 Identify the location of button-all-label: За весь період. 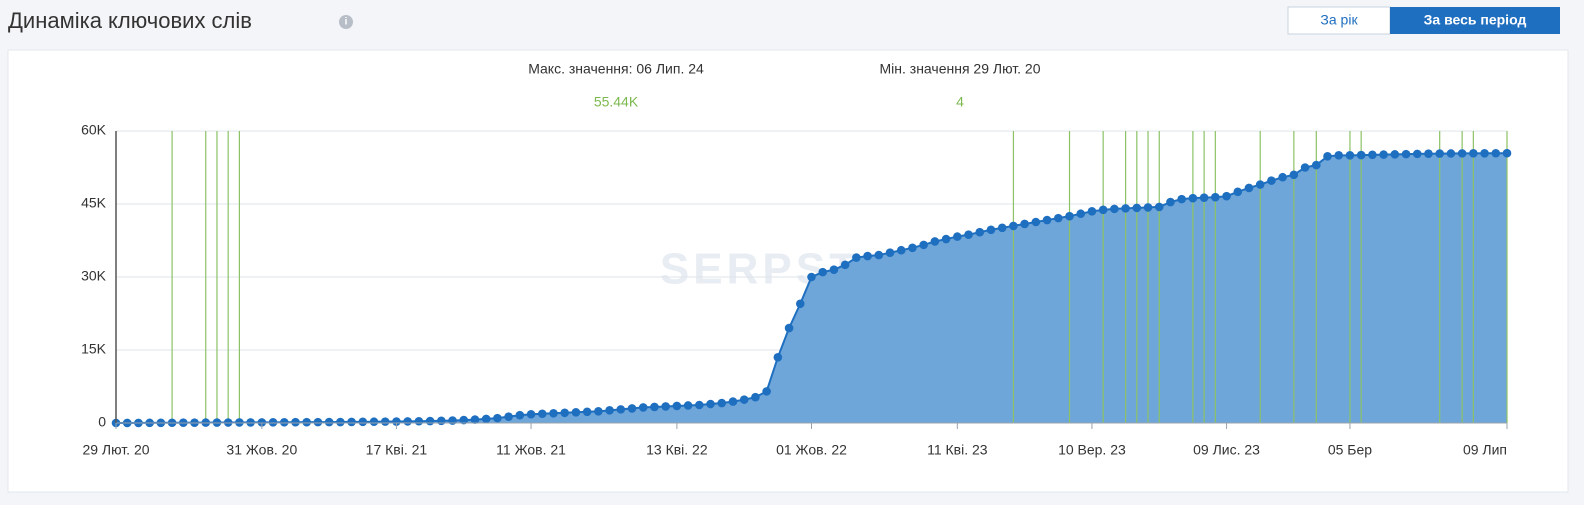
(1475, 20).